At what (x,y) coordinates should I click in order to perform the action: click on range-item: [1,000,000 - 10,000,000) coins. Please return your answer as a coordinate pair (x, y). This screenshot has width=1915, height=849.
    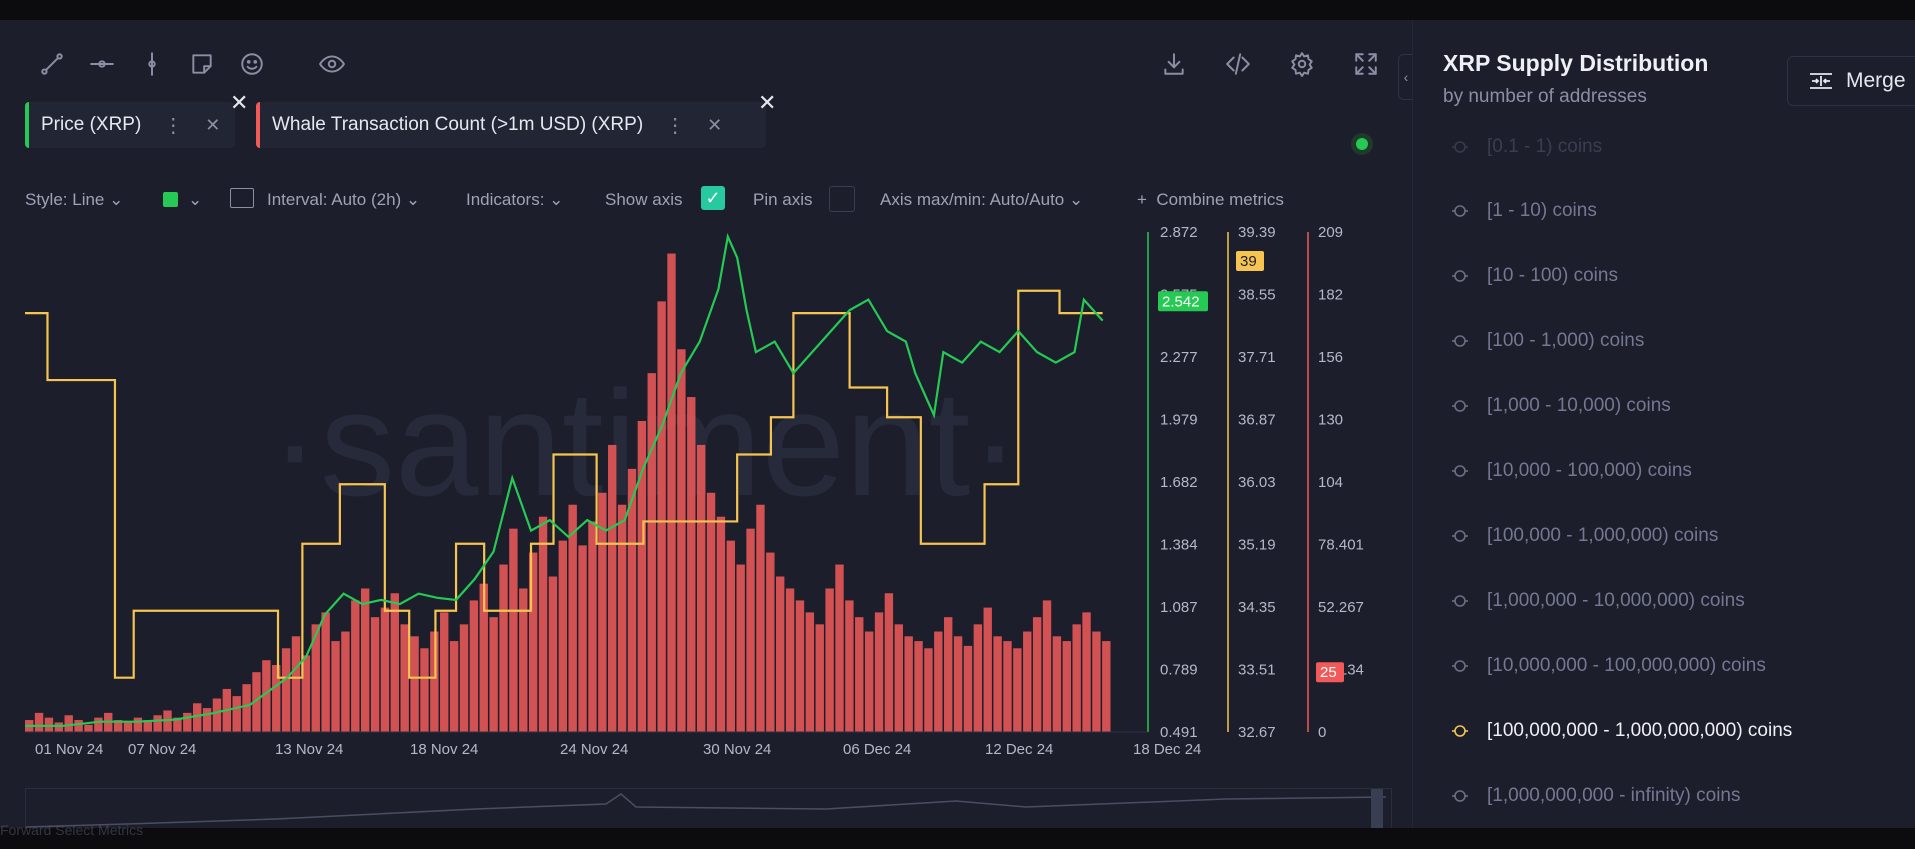
    Looking at the image, I should click on (1598, 601).